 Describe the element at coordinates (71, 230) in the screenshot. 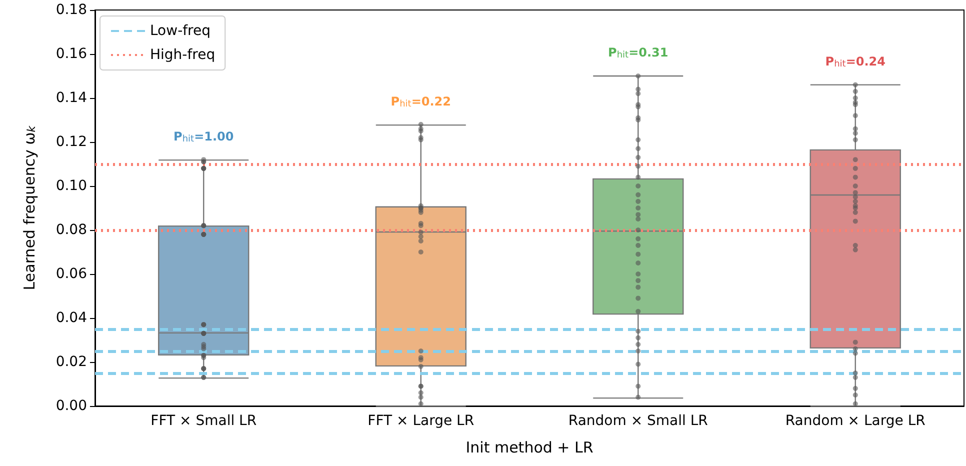

I see `y-tick-label: 0.08` at that location.